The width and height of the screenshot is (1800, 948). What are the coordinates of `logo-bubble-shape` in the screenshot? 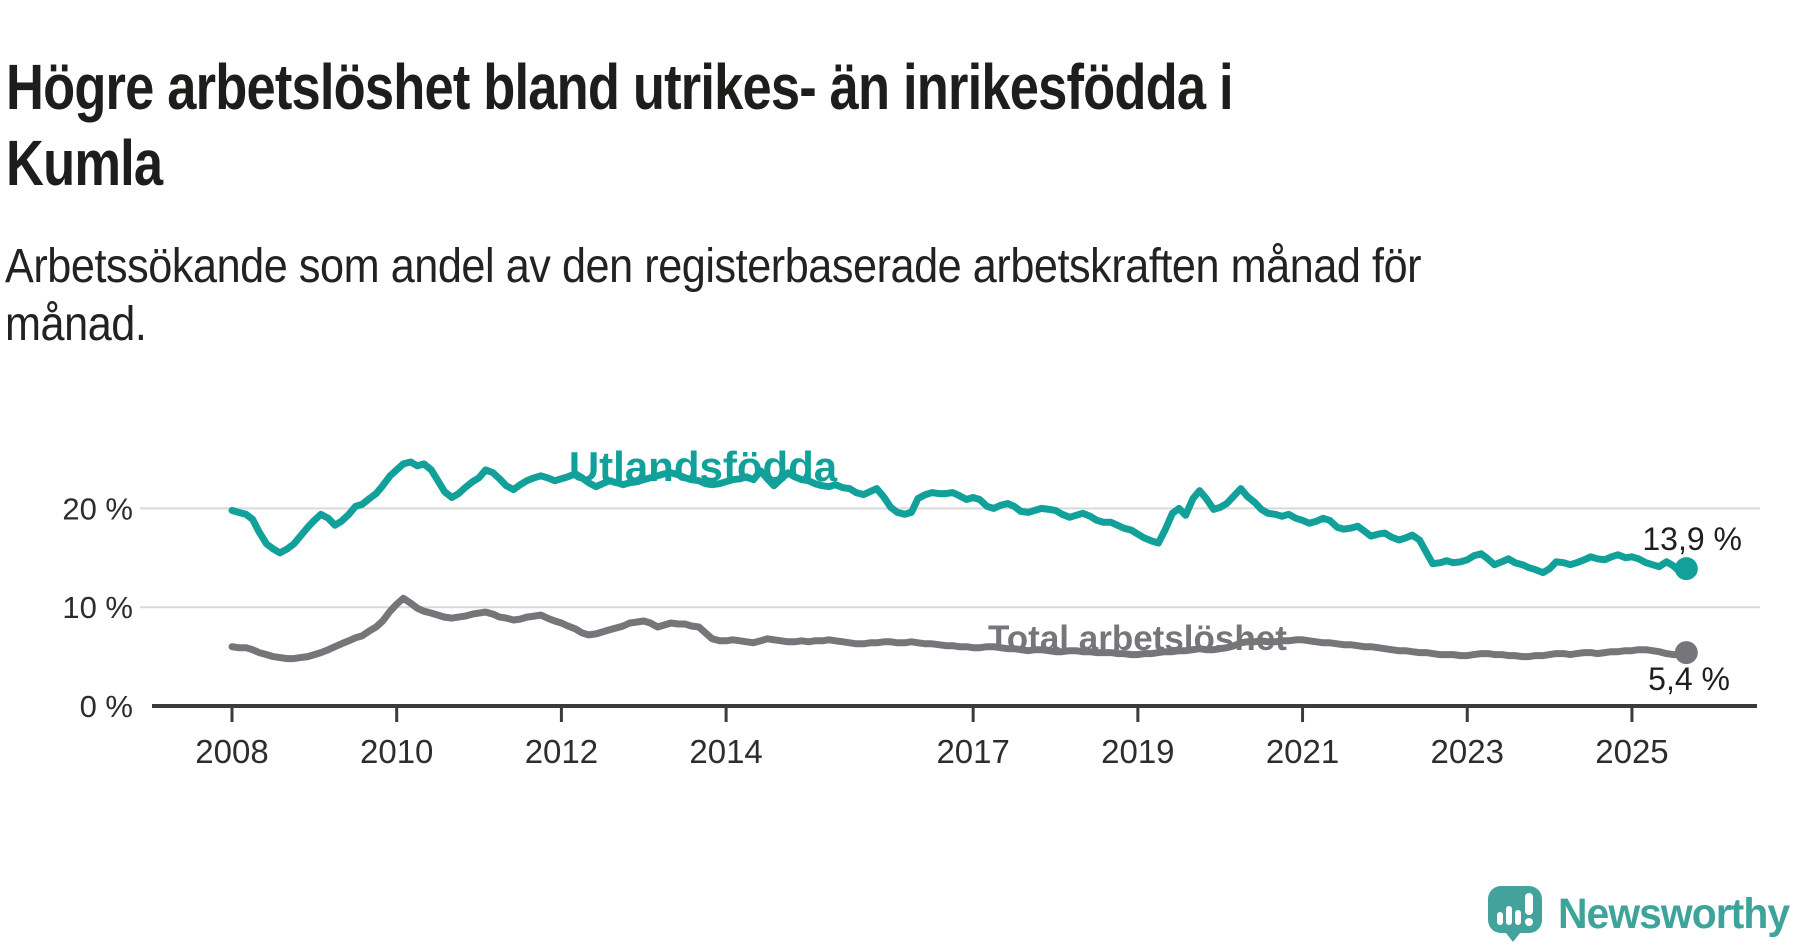 It's located at (1515, 909).